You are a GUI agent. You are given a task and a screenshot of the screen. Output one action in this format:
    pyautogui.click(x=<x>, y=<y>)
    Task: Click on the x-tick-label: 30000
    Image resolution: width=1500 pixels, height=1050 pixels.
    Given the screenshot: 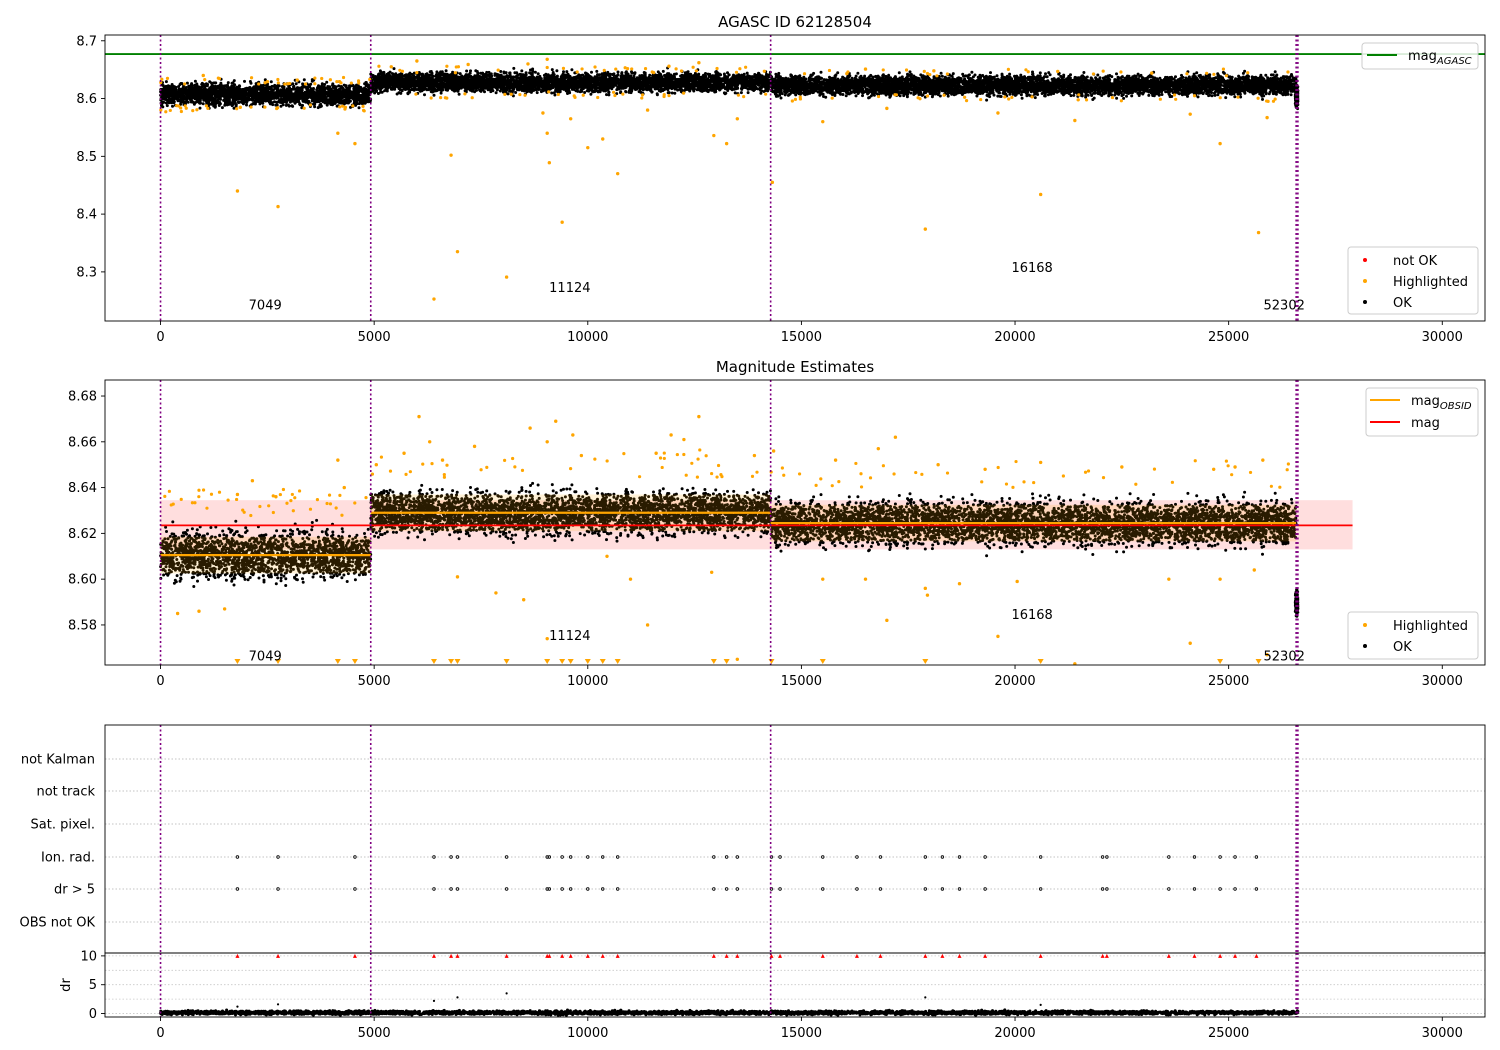 What is the action you would take?
    pyautogui.click(x=1442, y=681)
    